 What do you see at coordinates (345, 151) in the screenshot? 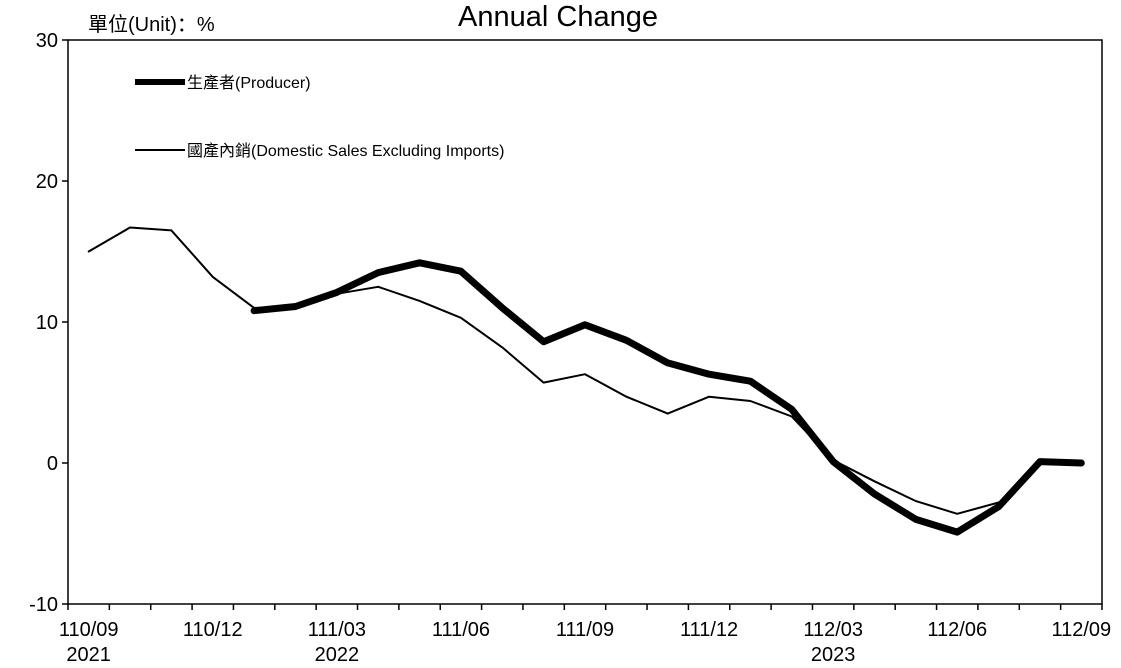
I see `legend-label-domestic: 國產內銷(Domestic Sales Excluding Imports)` at bounding box center [345, 151].